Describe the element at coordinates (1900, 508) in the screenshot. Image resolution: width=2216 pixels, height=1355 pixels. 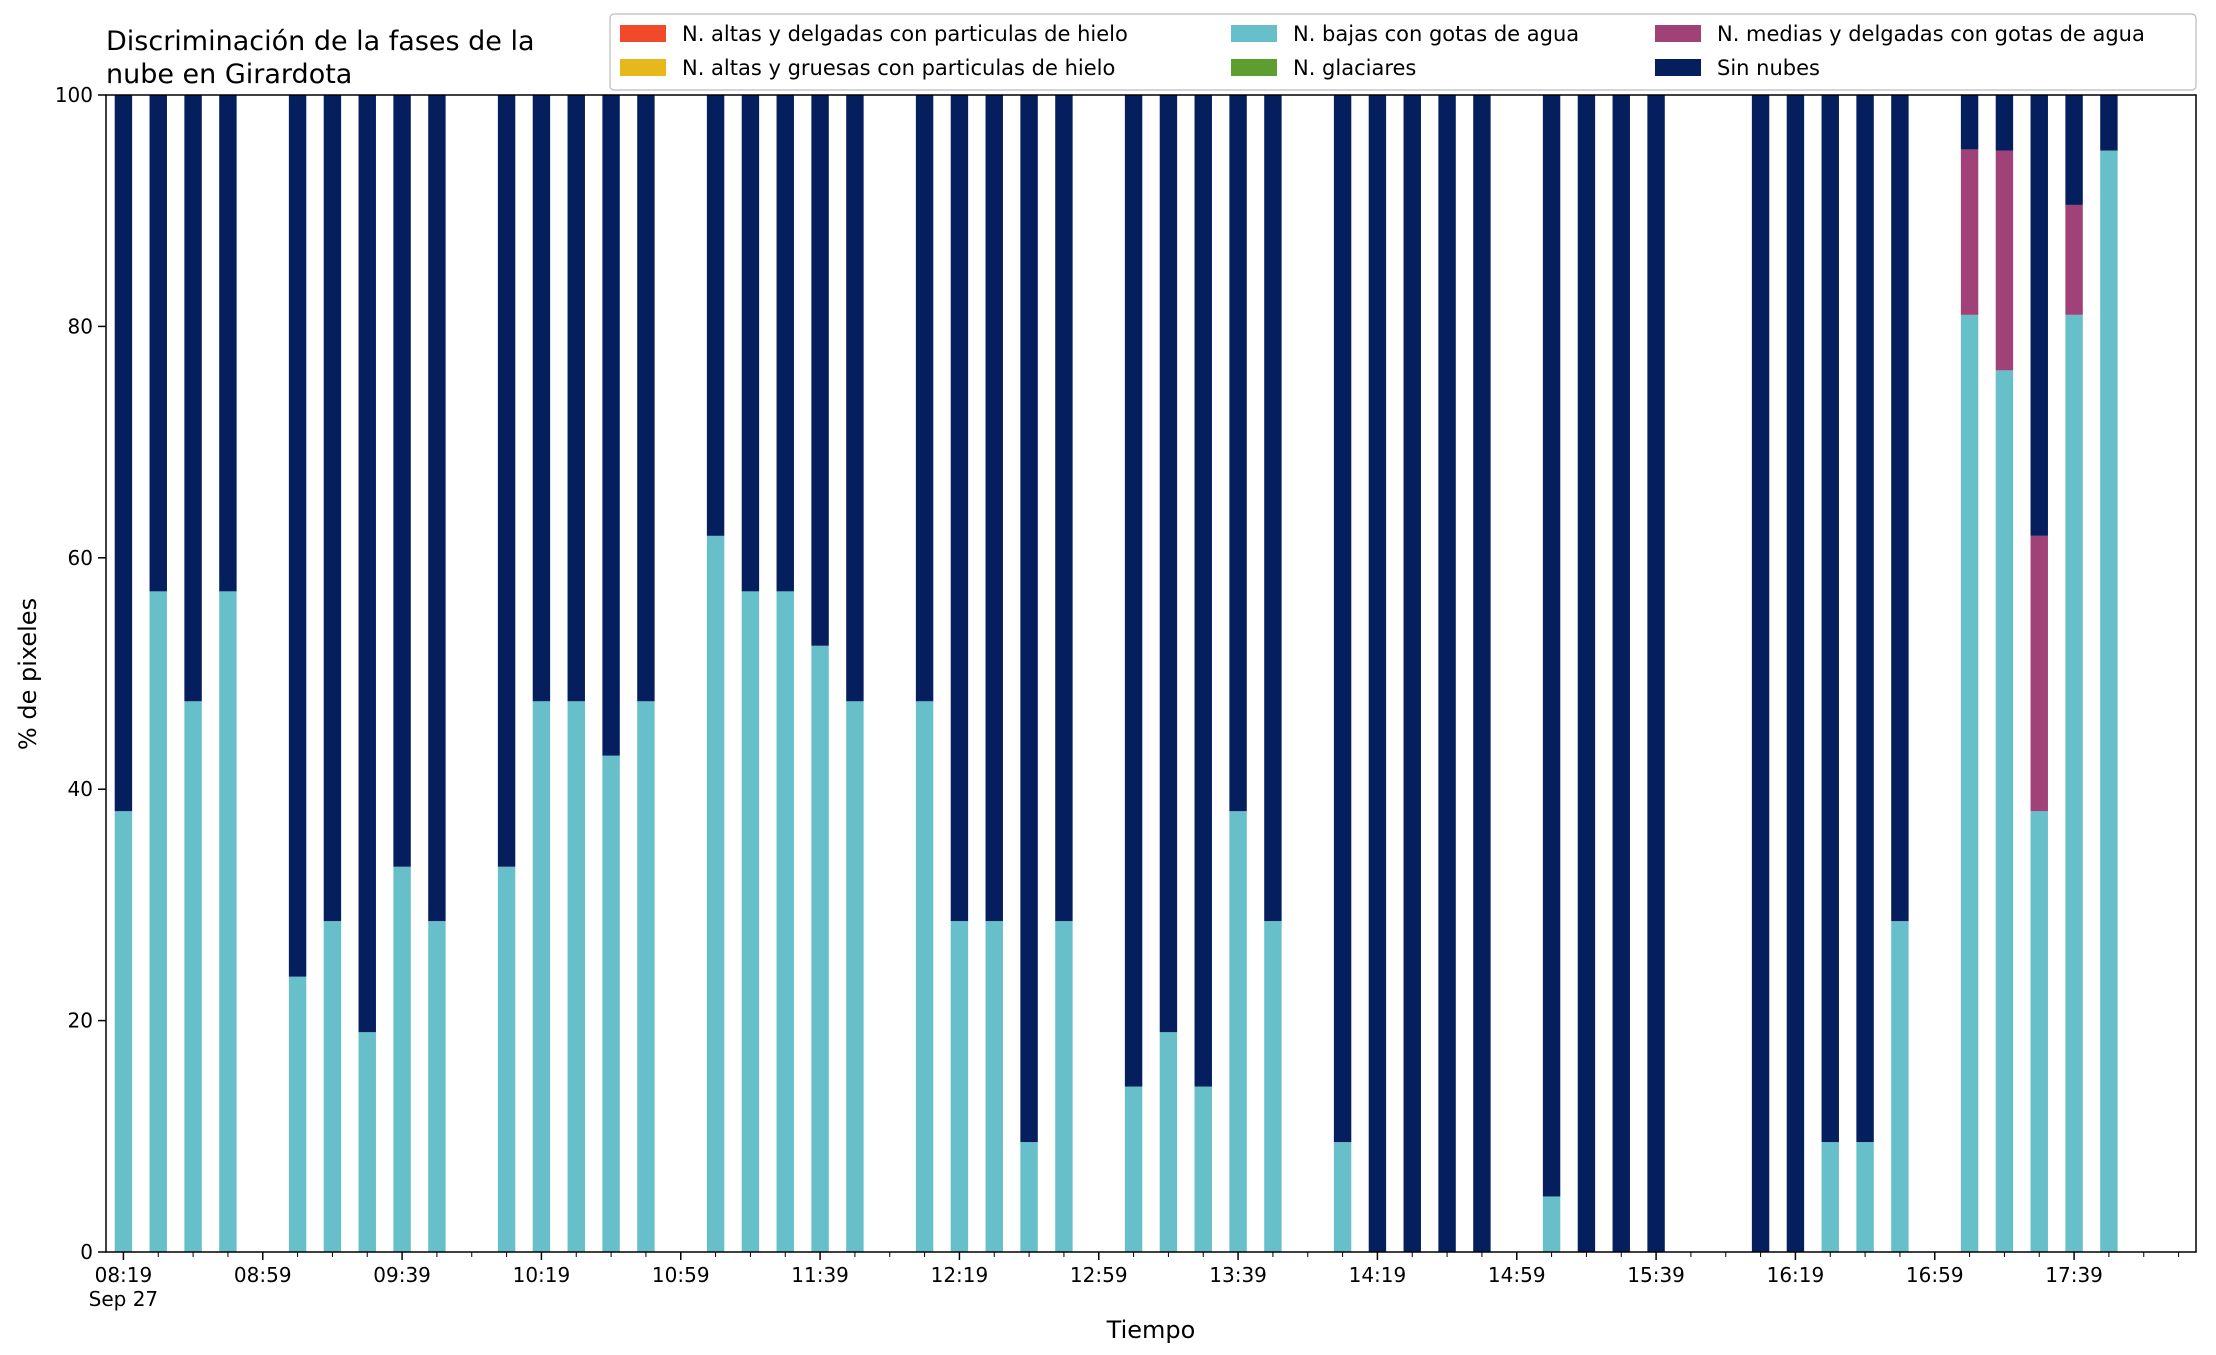
I see `bar-segment-1649-s5` at that location.